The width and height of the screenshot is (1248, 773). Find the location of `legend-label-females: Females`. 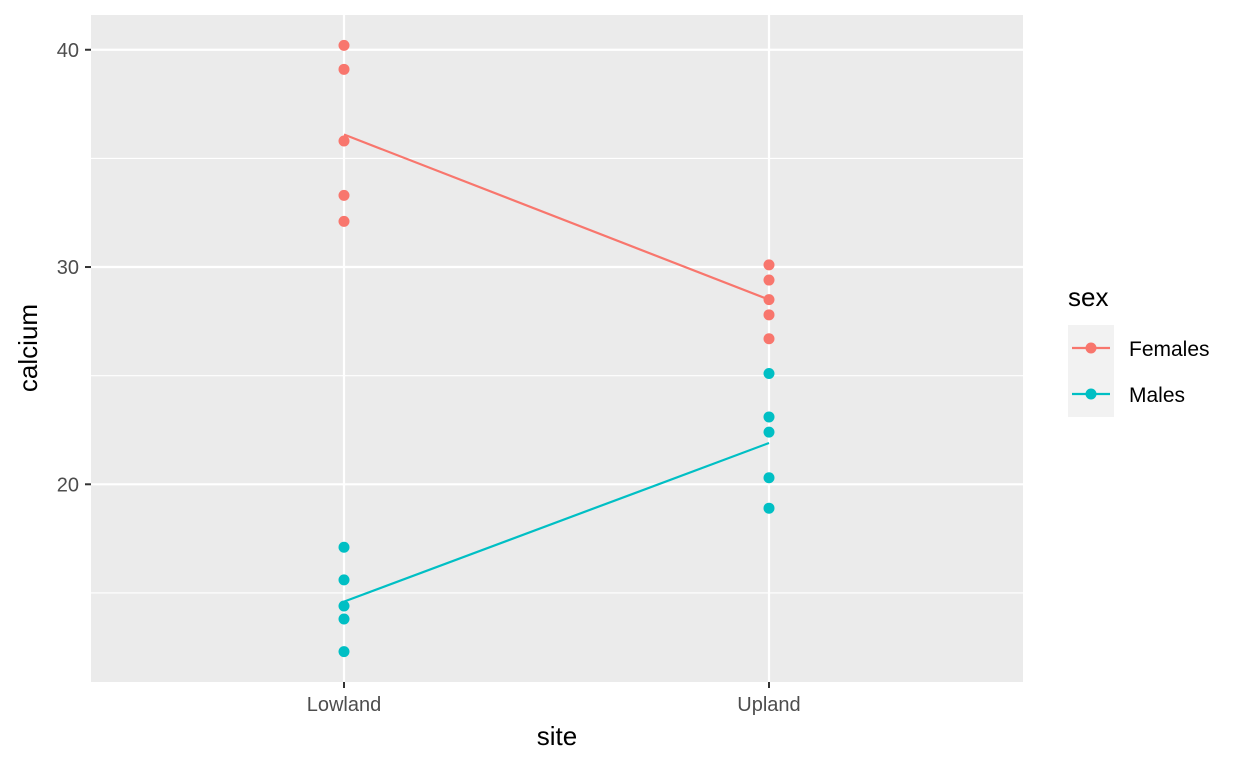

legend-label-females: Females is located at coordinates (1169, 349).